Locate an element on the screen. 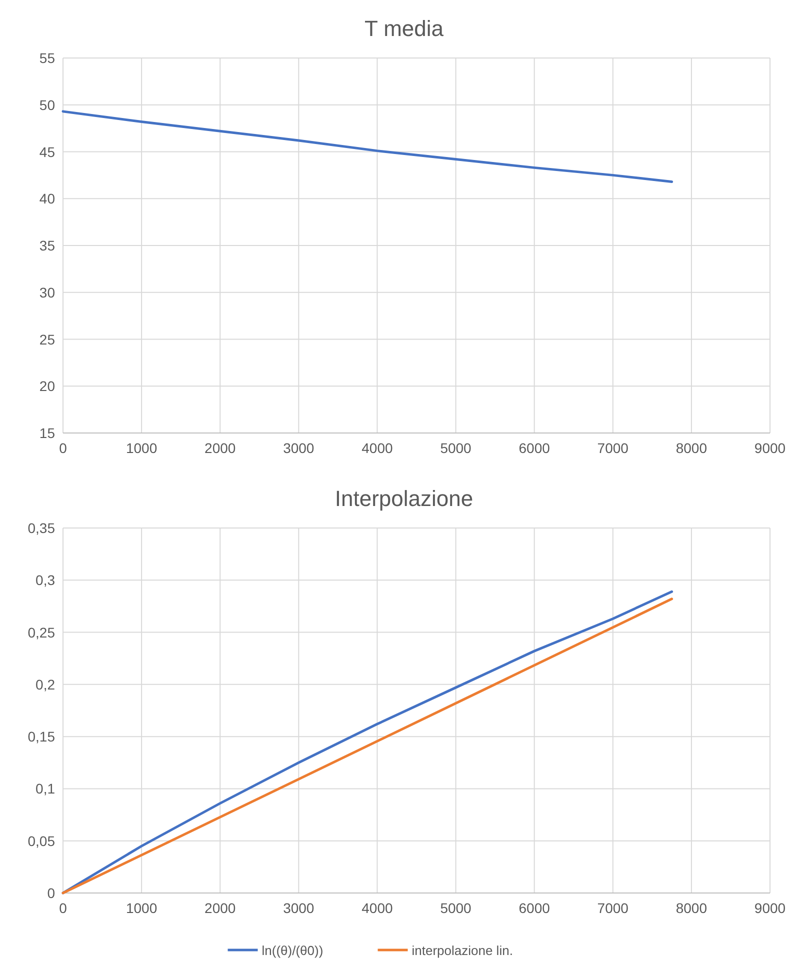  y-tick-label: 0 is located at coordinates (51, 893).